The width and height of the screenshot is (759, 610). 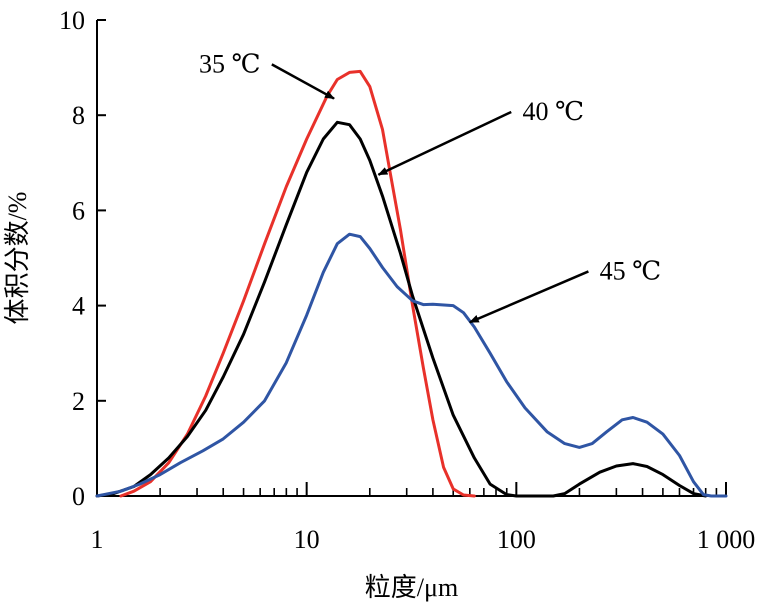 What do you see at coordinates (78, 496) in the screenshot?
I see `y-tick-label: 0` at bounding box center [78, 496].